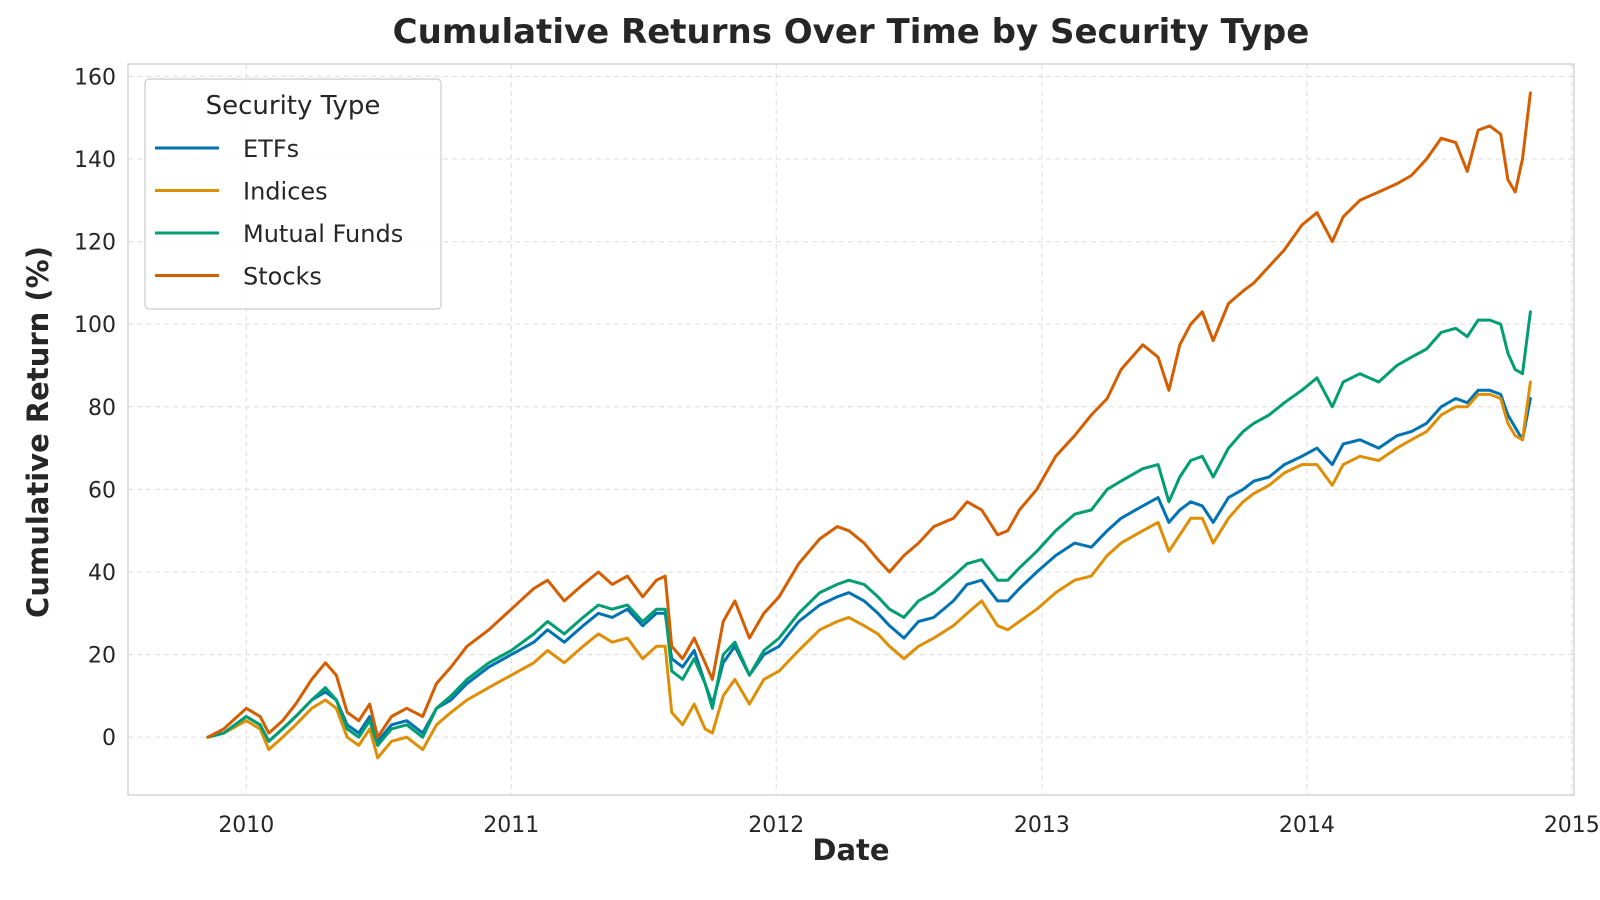 This screenshot has width=1600, height=900. What do you see at coordinates (95, 243) in the screenshot?
I see `y-tick-label: 120` at bounding box center [95, 243].